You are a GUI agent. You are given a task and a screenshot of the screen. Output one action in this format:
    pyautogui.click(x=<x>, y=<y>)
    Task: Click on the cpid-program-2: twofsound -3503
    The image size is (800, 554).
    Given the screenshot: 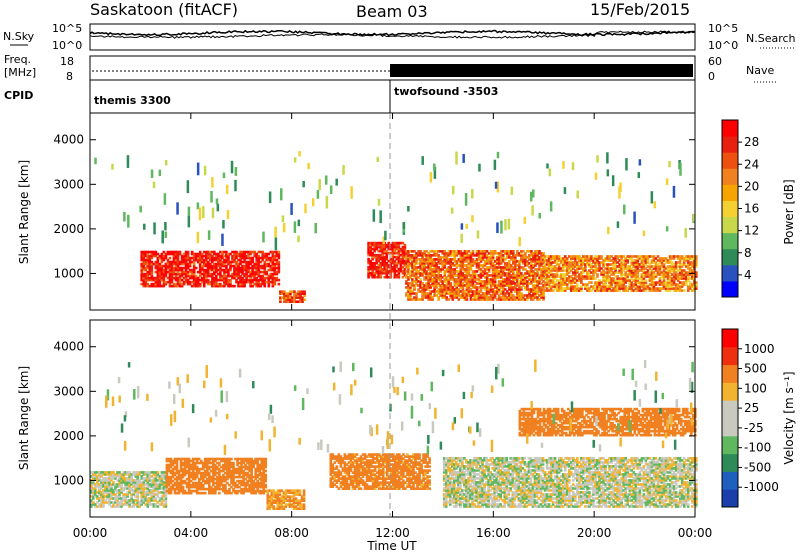 What is the action you would take?
    pyautogui.click(x=446, y=91)
    